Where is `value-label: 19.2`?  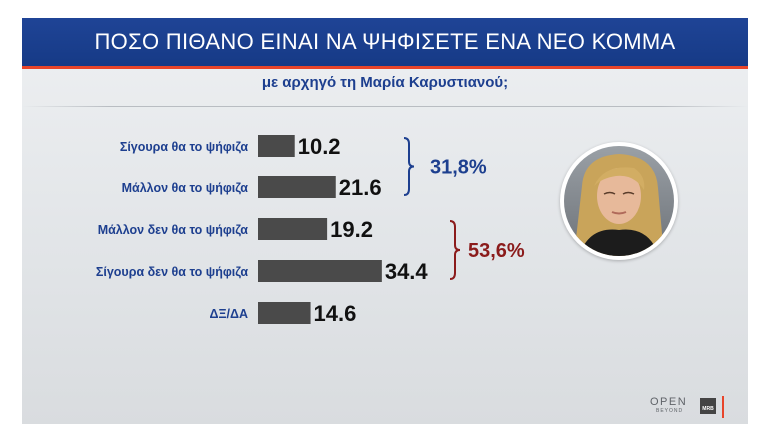 value-label: 19.2 is located at coordinates (351, 229).